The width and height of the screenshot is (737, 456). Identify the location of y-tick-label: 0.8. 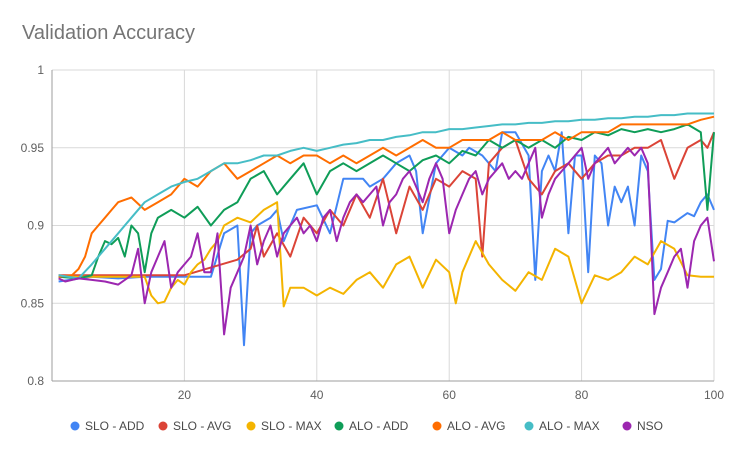
(35, 381).